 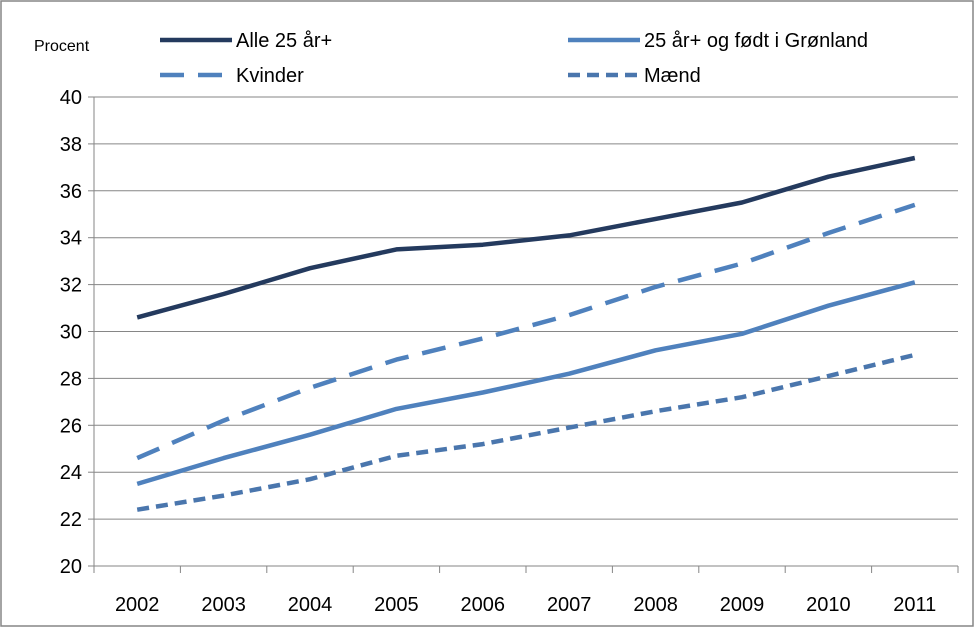 What do you see at coordinates (71, 239) in the screenshot?
I see `y-tick-label: 34` at bounding box center [71, 239].